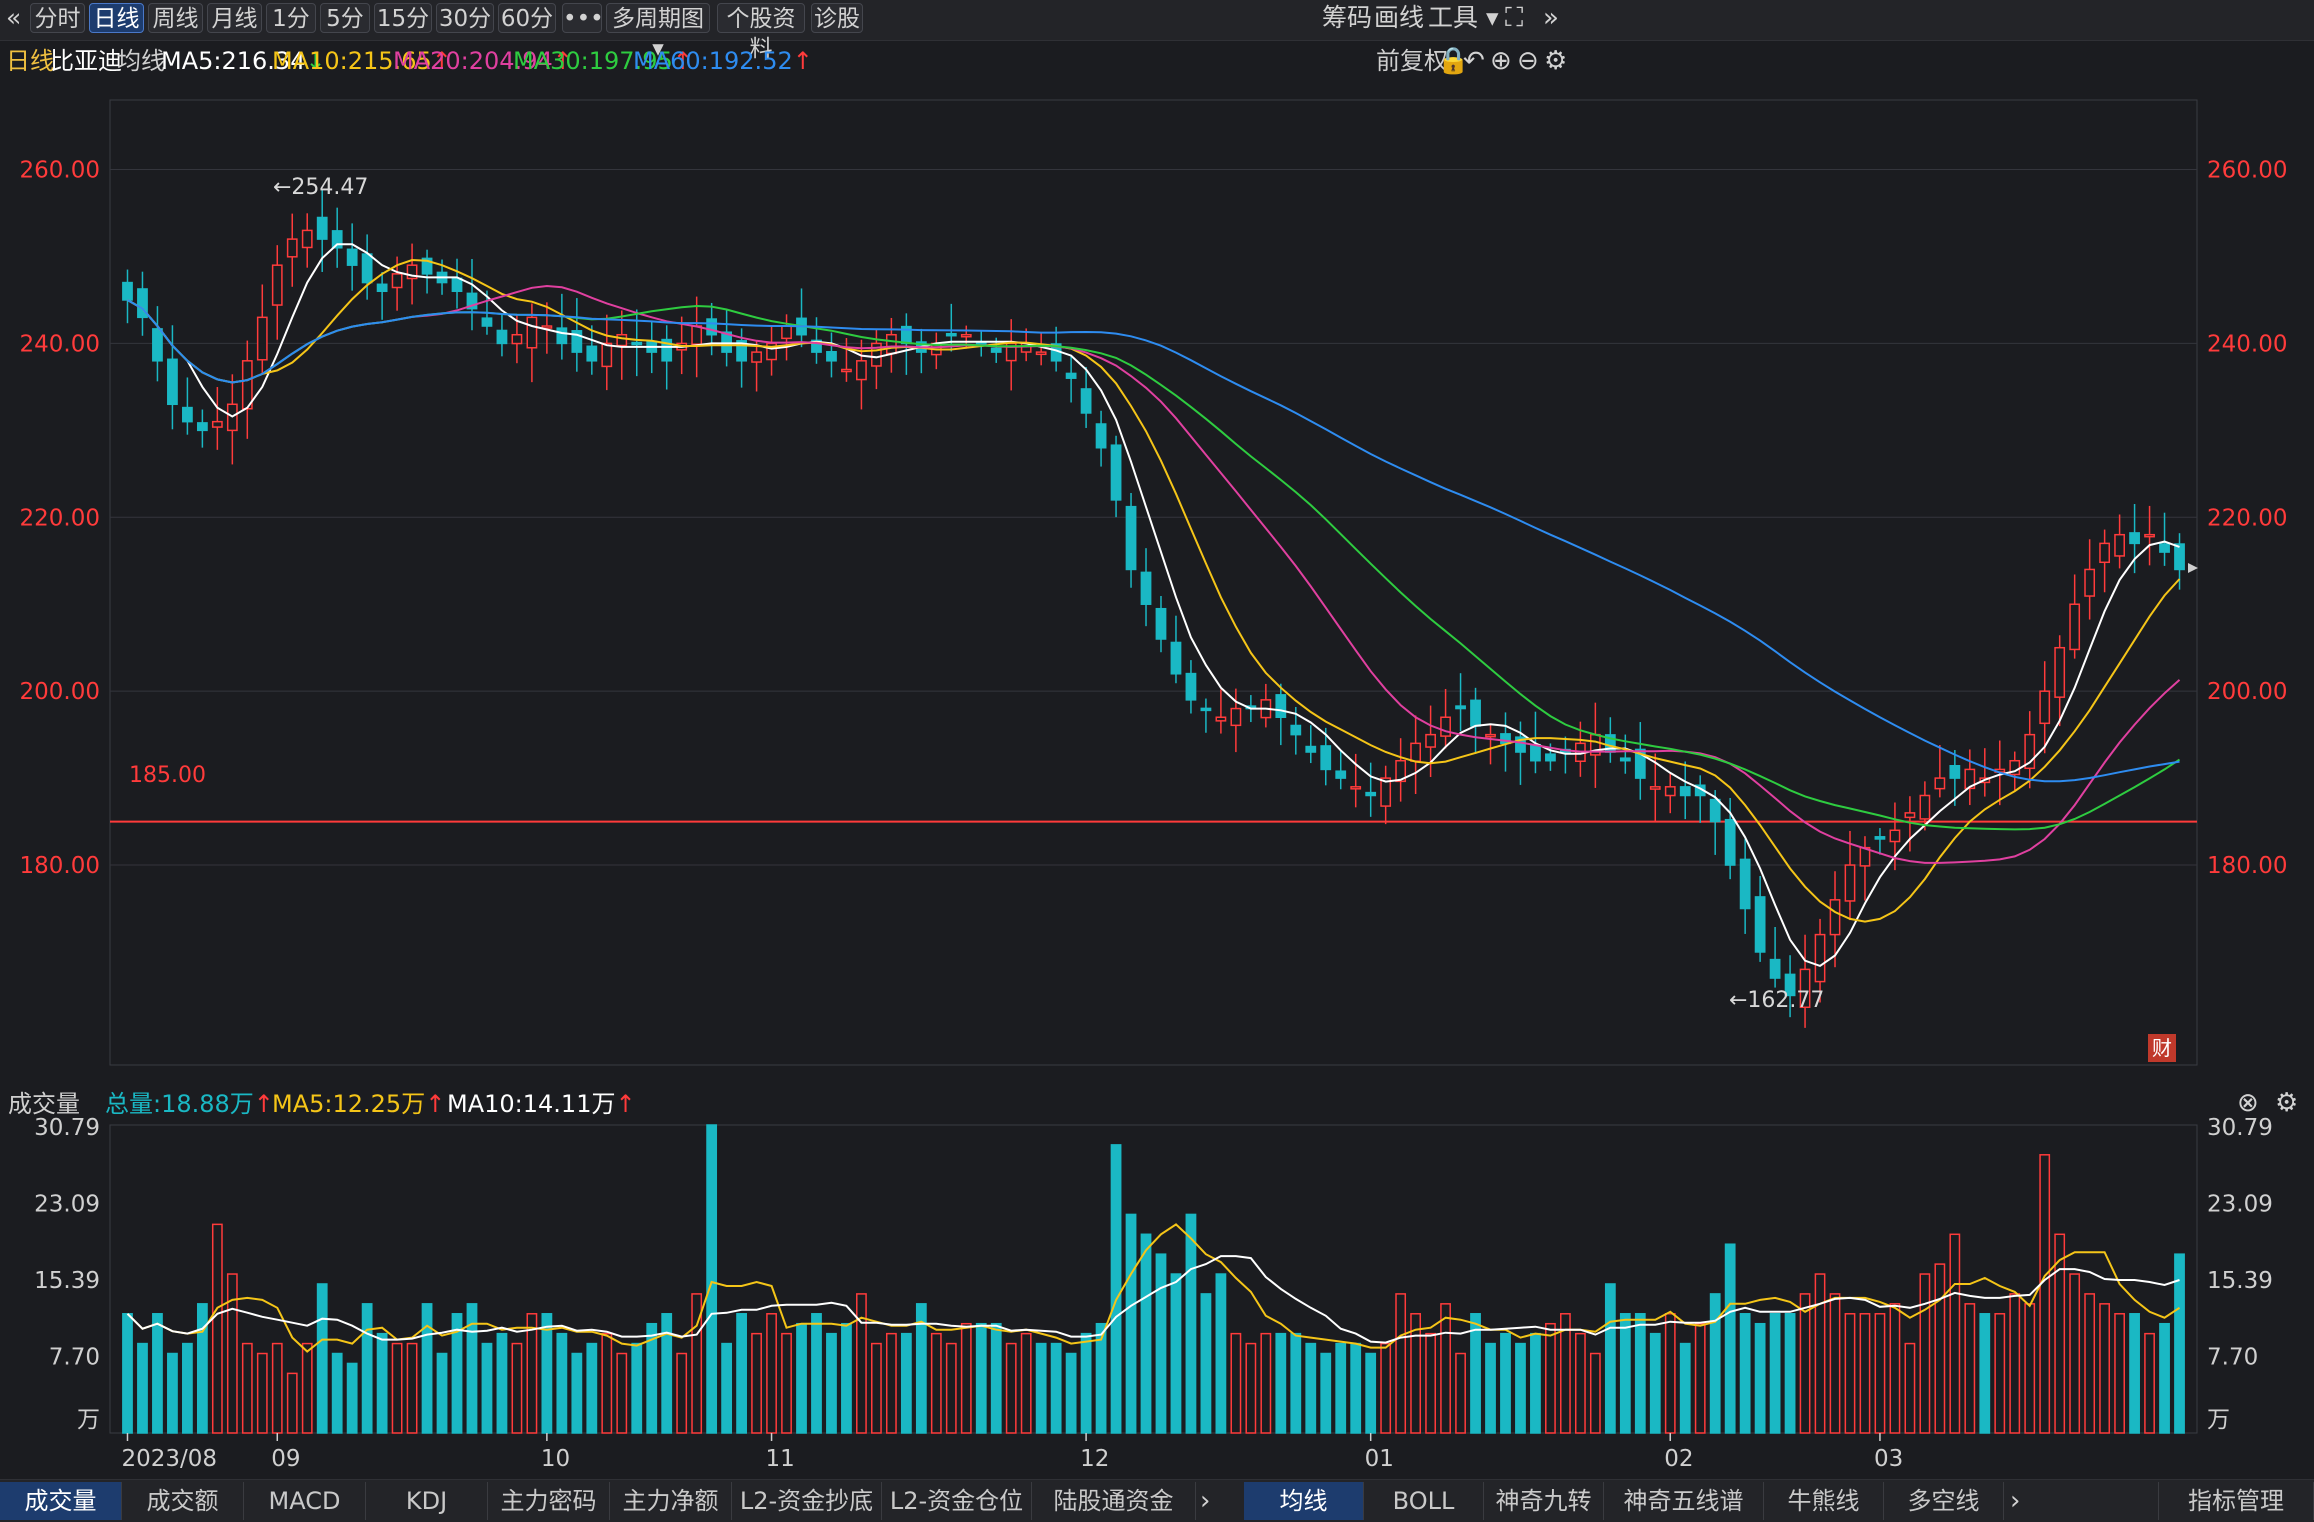  What do you see at coordinates (1544, 1501) in the screenshot?
I see `tab-magic-nine: 神奇九转` at bounding box center [1544, 1501].